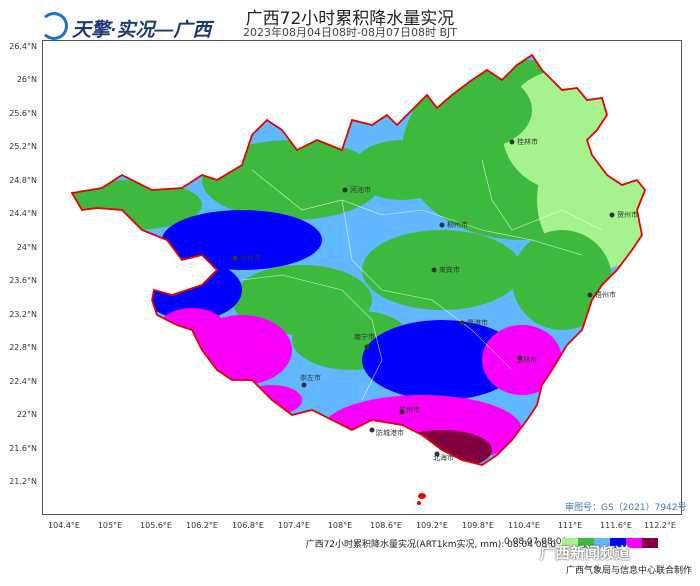 Image resolution: width=700 pixels, height=586 pixels. What do you see at coordinates (23, 381) in the screenshot?
I see `y-tick: 22.4°N` at bounding box center [23, 381].